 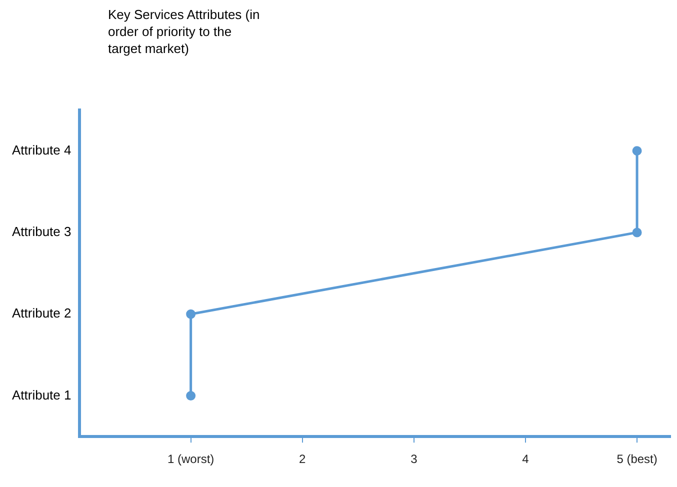 What do you see at coordinates (526, 459) in the screenshot?
I see `x-tick-label: 4` at bounding box center [526, 459].